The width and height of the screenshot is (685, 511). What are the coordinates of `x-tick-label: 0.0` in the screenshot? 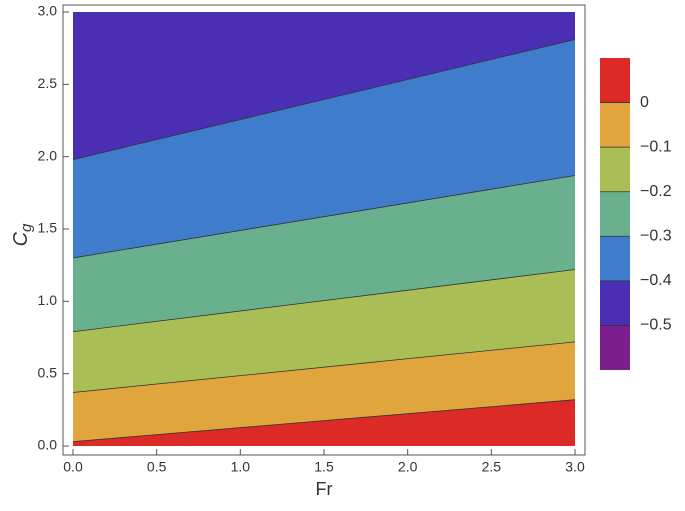 It's located at (73, 467).